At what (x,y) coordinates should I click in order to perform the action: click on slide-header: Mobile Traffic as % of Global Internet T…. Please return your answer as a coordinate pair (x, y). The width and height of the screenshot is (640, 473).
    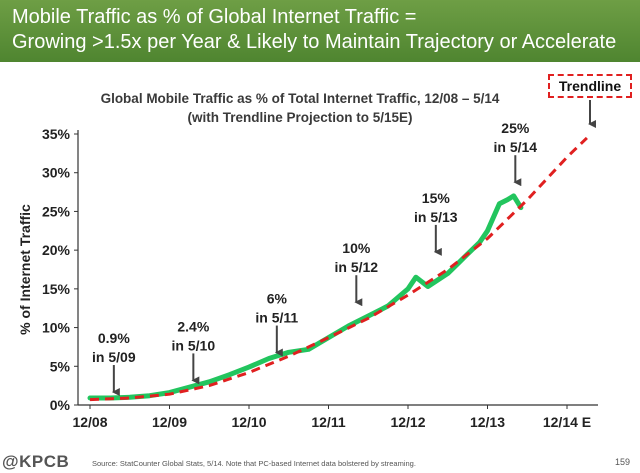
    Looking at the image, I should click on (320, 31).